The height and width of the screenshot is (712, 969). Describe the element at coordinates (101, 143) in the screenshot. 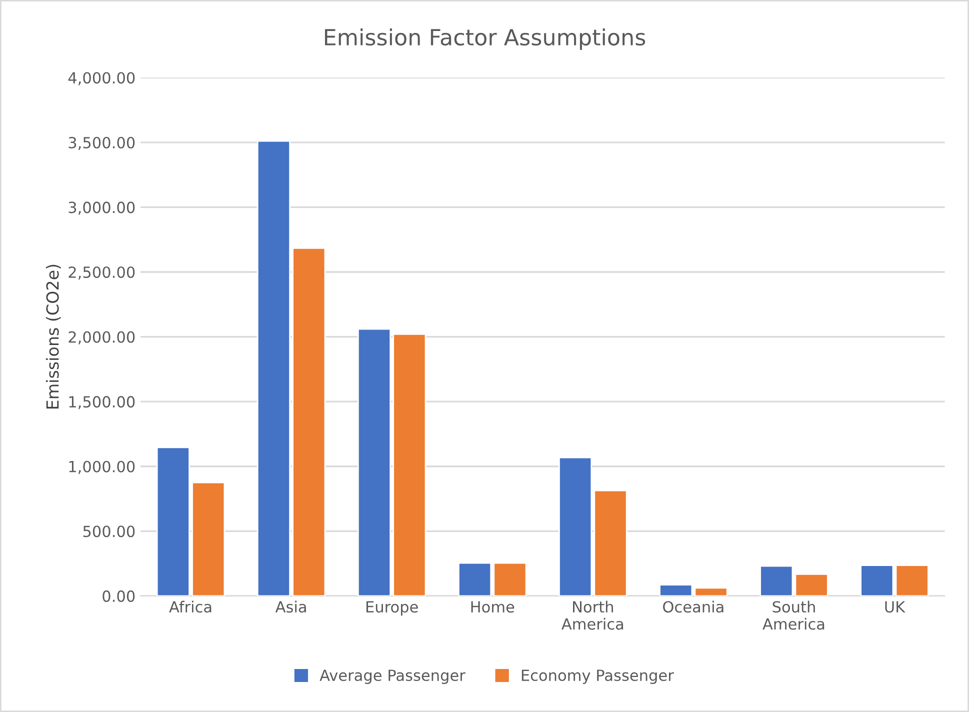

I see `y-tick-label: 3,500.00` at that location.